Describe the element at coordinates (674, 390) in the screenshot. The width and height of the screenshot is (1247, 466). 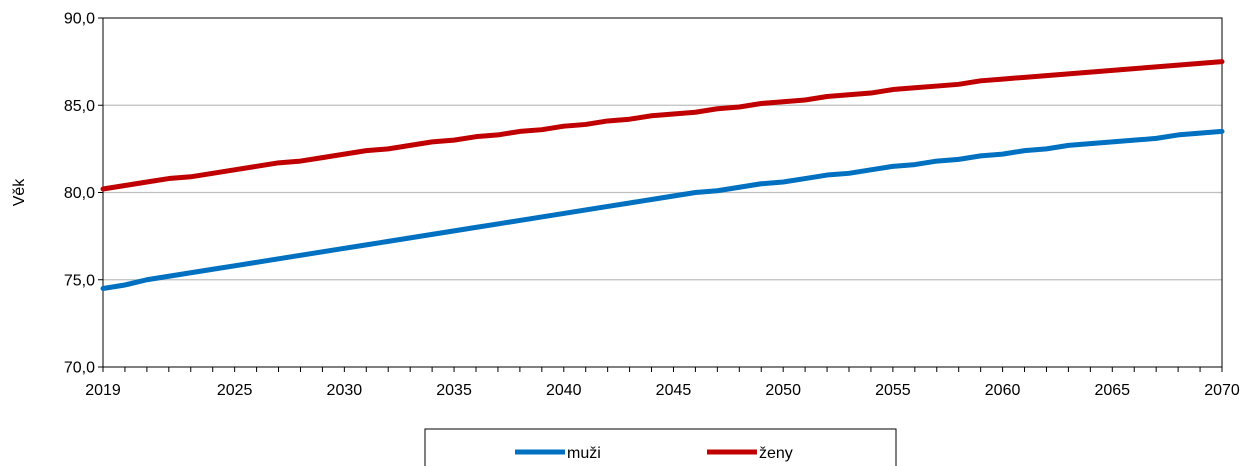
I see `x-tick-label: 2045` at that location.